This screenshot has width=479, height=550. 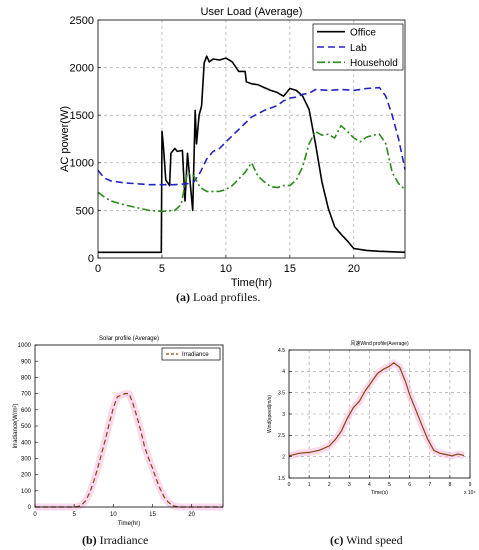 I want to click on y-tick-label: 4, so click(x=283, y=372).